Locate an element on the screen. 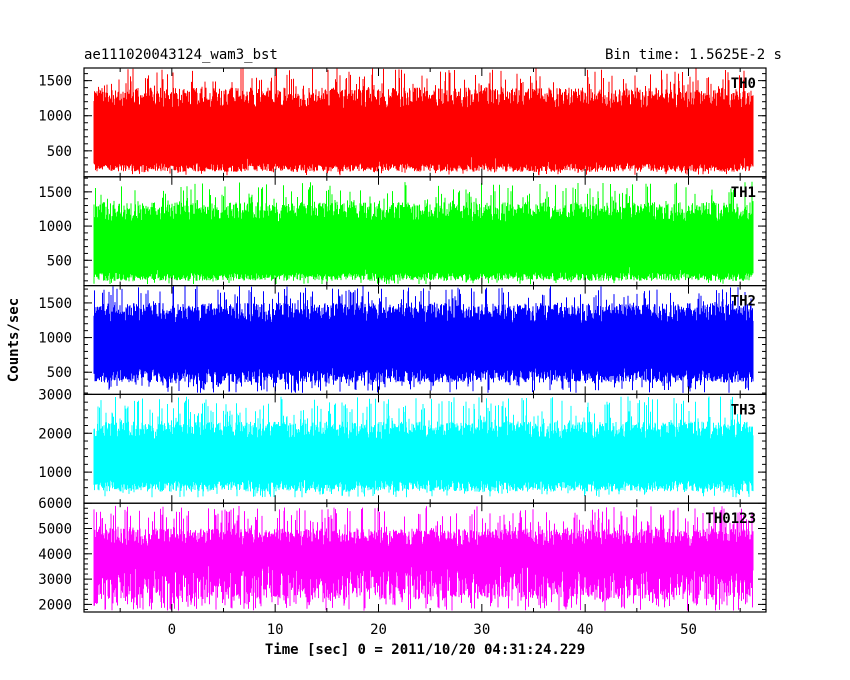 Image resolution: width=850 pixels, height=680 pixels. panel-label: TH0123 is located at coordinates (730, 519).